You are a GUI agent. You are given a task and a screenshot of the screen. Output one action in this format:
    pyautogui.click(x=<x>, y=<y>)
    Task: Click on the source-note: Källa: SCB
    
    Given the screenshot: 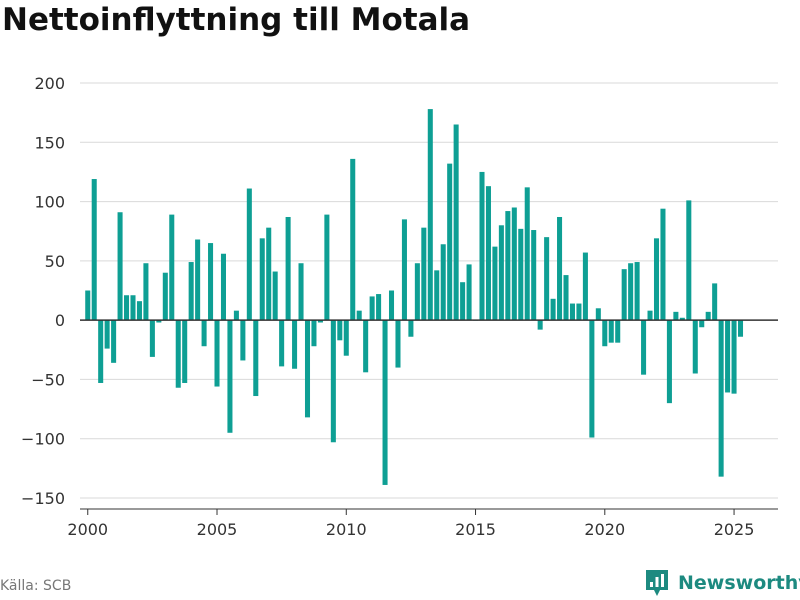 What is the action you would take?
    pyautogui.click(x=36, y=586)
    